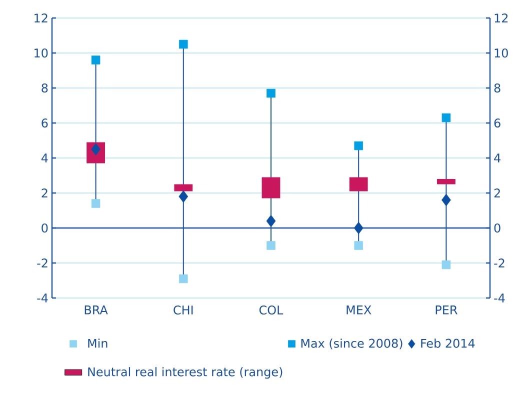 The width and height of the screenshot is (527, 419). Describe the element at coordinates (497, 123) in the screenshot. I see `y2-tick-label: 6` at that location.